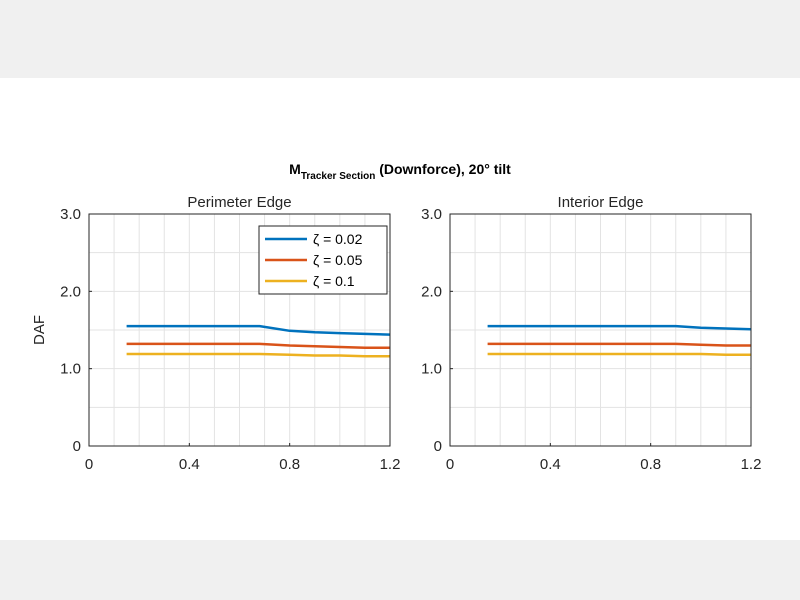 The width and height of the screenshot is (800, 600). What do you see at coordinates (338, 260) in the screenshot?
I see `legend-label: ζ = 0.05` at bounding box center [338, 260].